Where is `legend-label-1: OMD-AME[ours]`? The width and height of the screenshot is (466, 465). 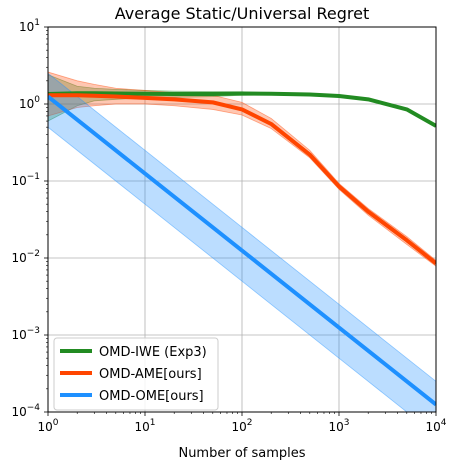
legend-label-1: OMD-AME[ours] is located at coordinates (150, 374).